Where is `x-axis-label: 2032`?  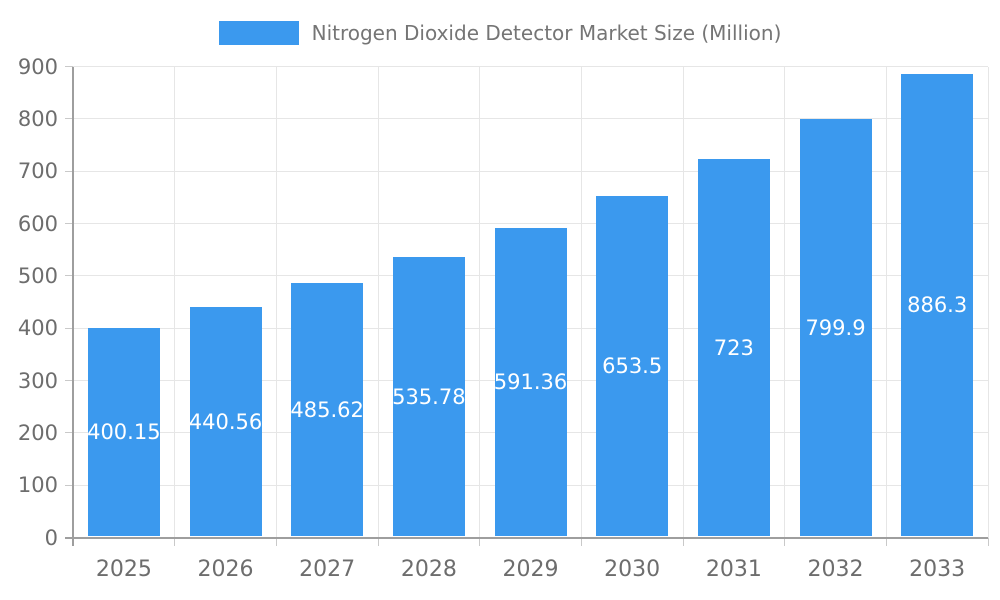
x-axis-label: 2032 is located at coordinates (835, 569).